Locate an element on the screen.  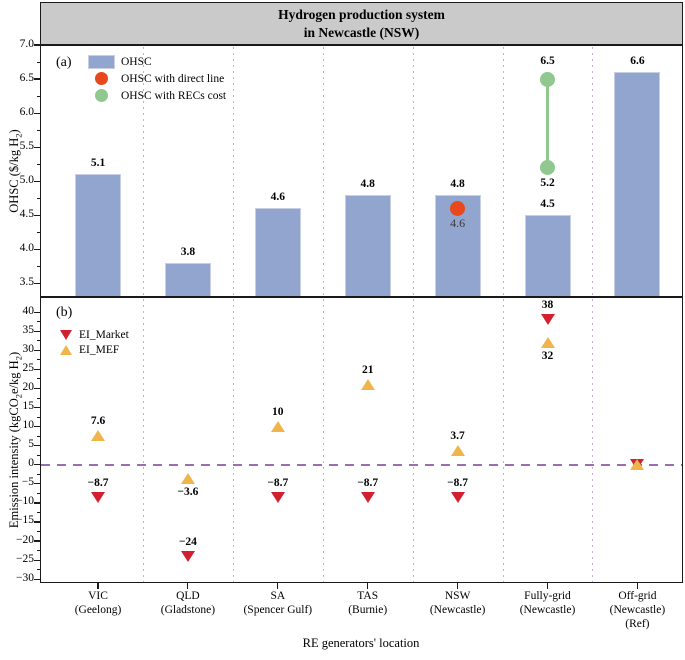
y-axis-tick-label: −15 is located at coordinates (25, 520).